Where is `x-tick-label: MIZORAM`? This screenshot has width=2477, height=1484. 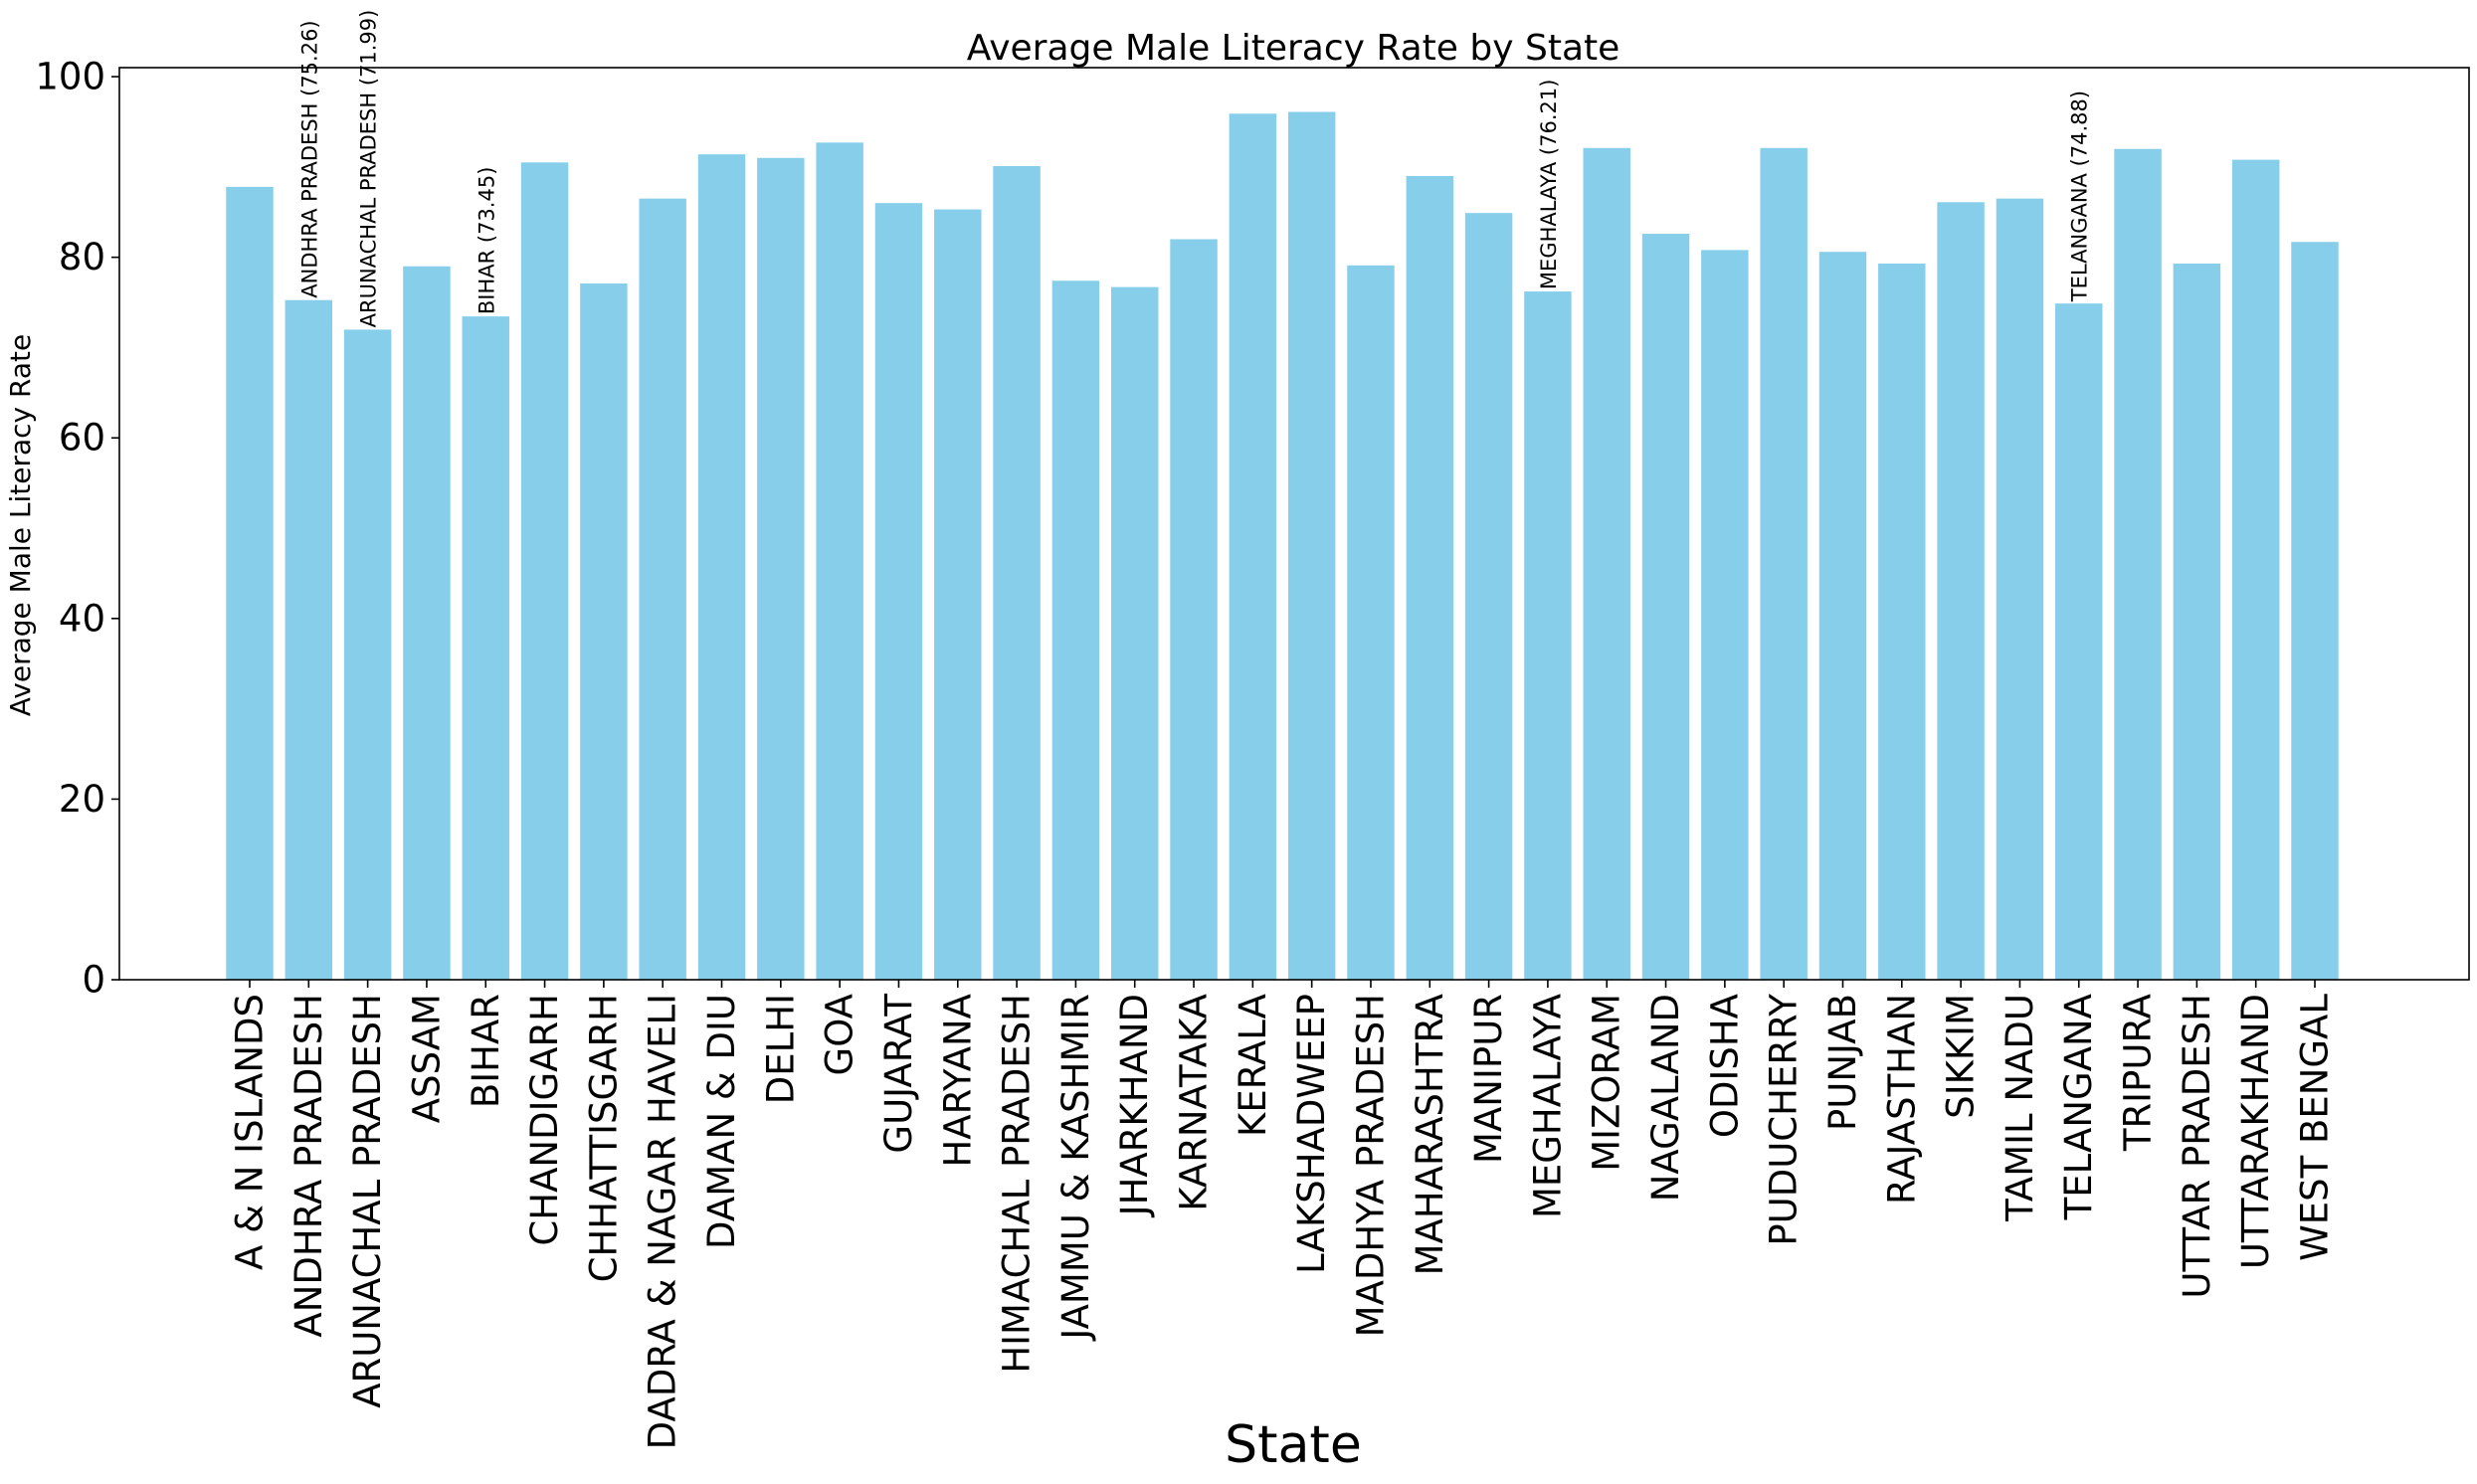 x-tick-label: MIZORAM is located at coordinates (1607, 1083).